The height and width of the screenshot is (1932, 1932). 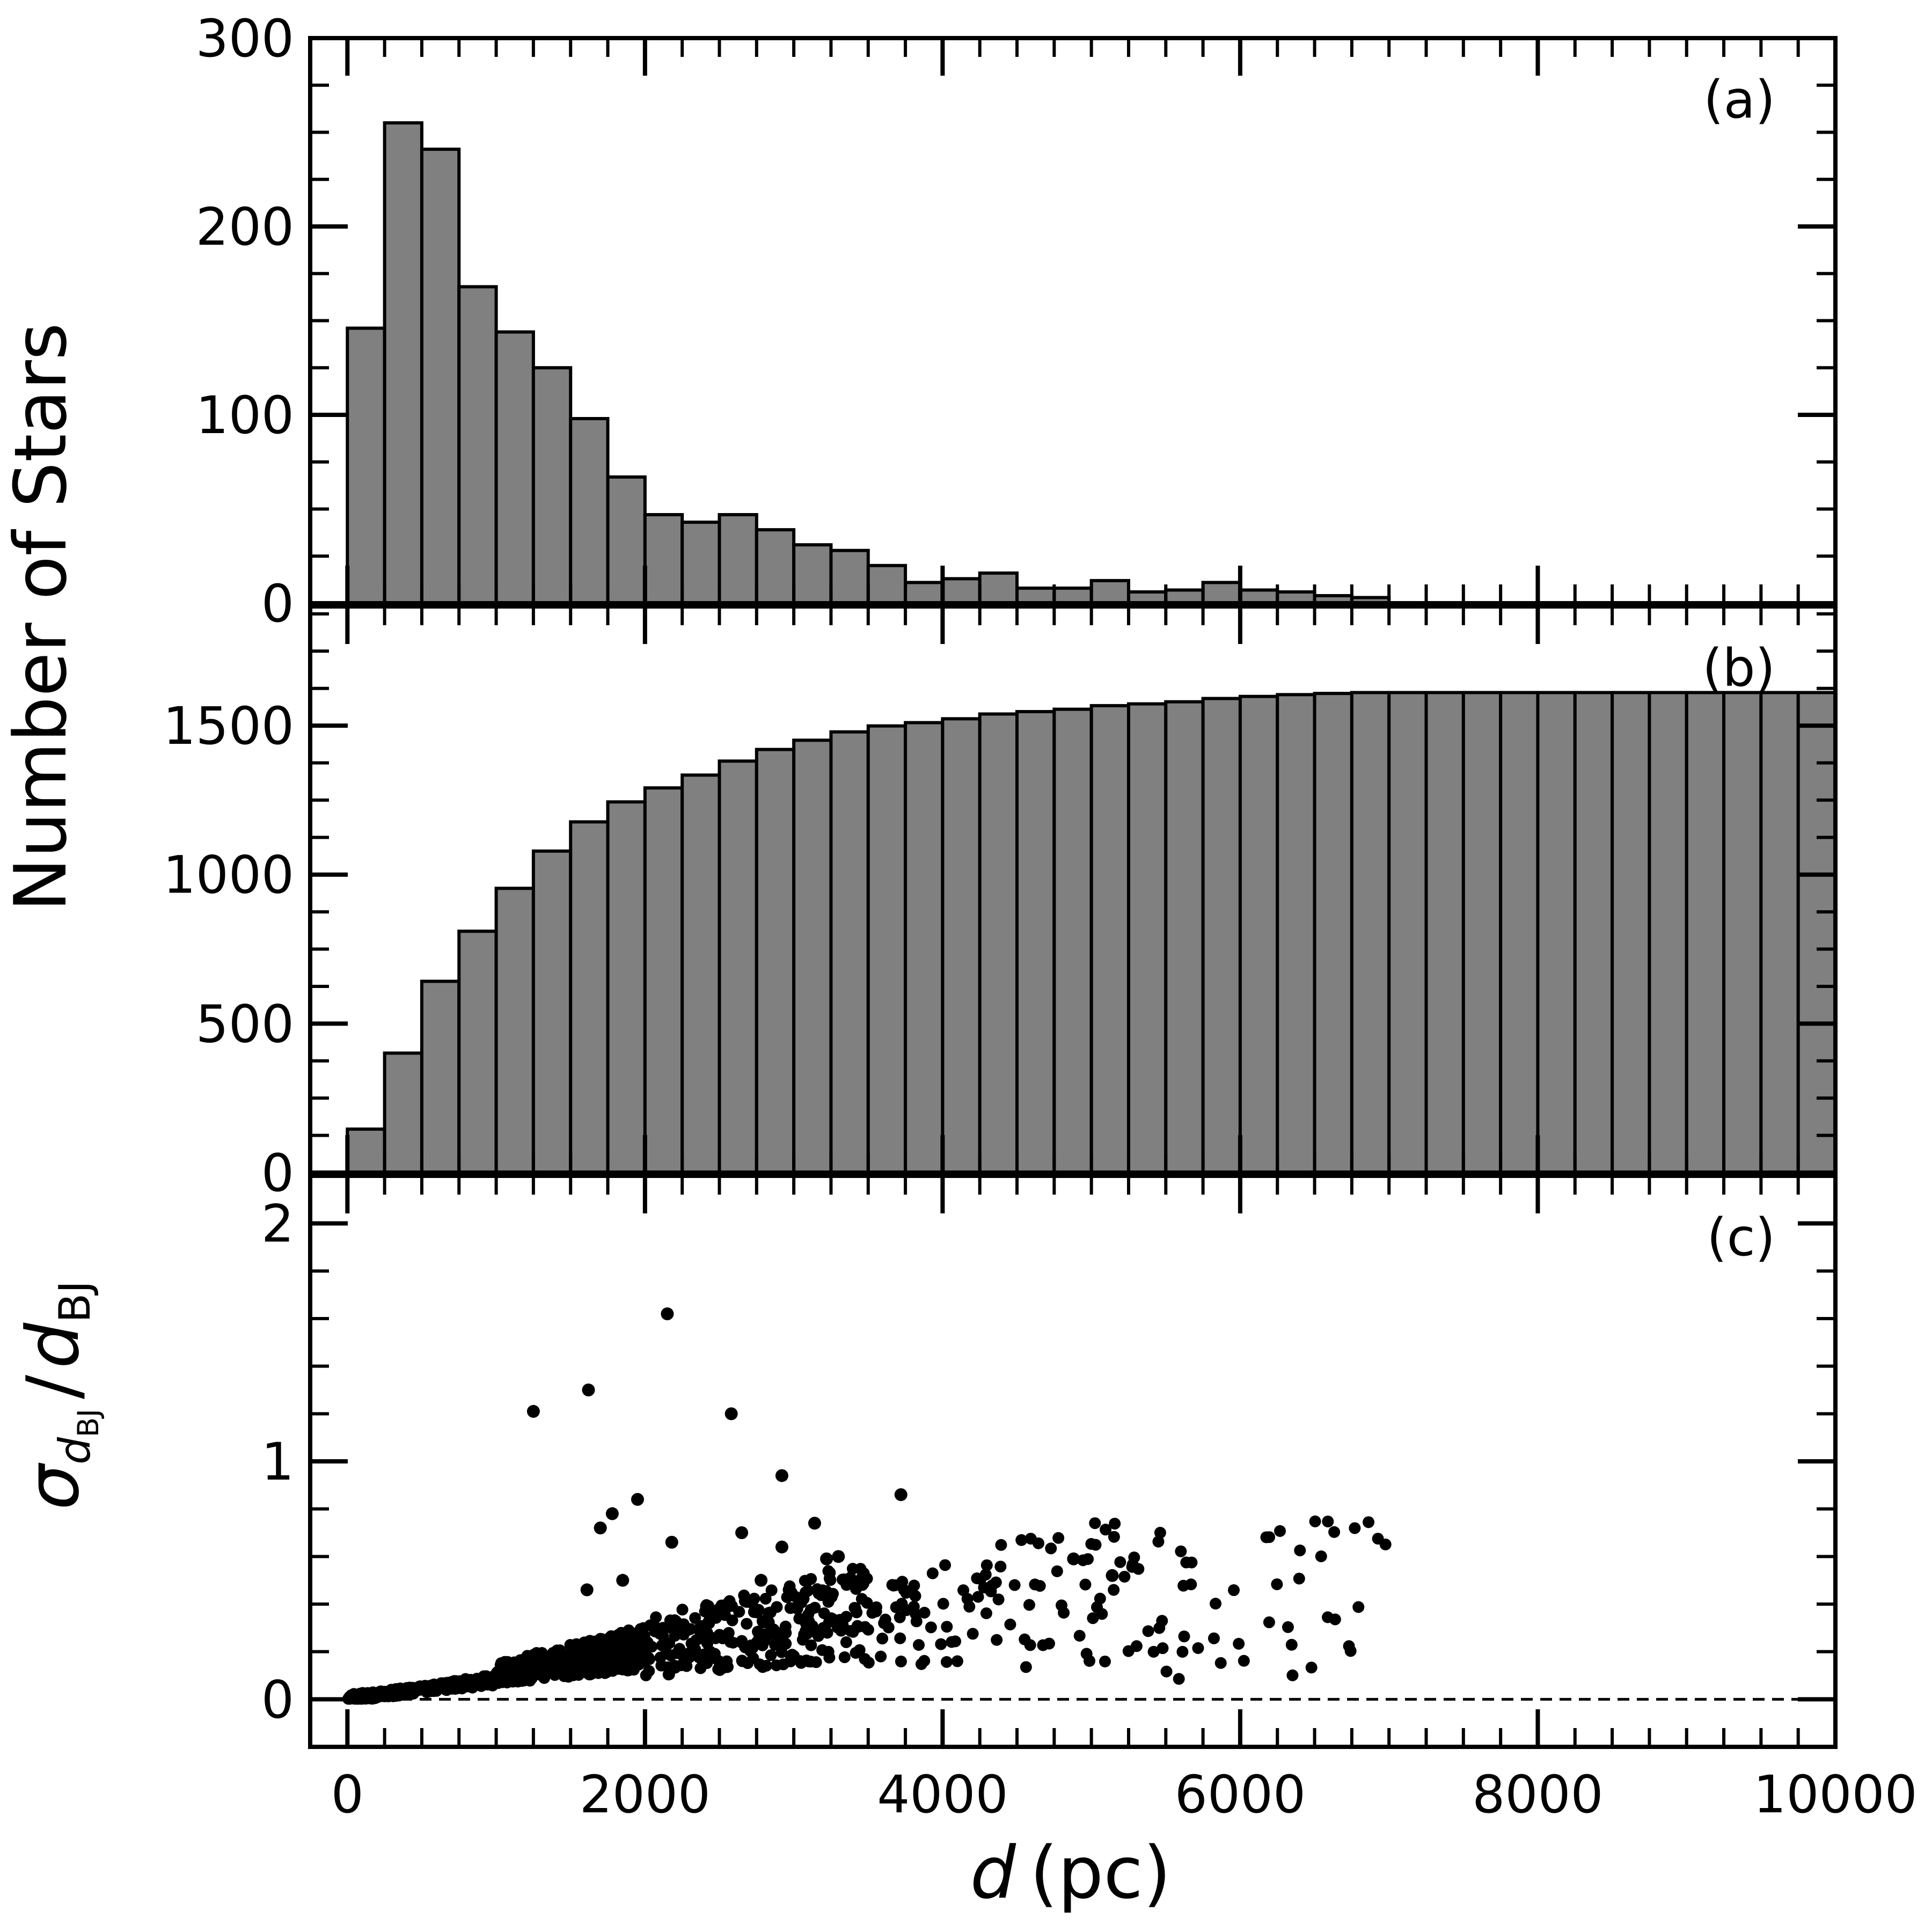 I want to click on x-tick-label: 10000, so click(x=1835, y=1795).